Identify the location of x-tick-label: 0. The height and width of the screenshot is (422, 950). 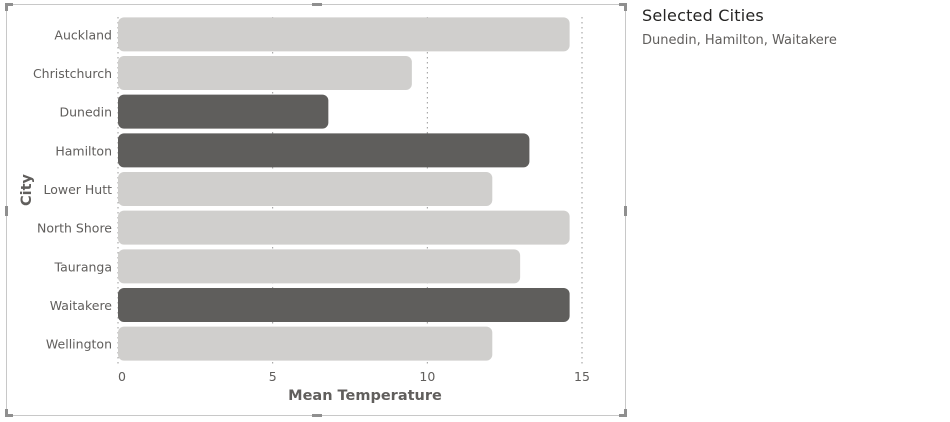
(122, 376).